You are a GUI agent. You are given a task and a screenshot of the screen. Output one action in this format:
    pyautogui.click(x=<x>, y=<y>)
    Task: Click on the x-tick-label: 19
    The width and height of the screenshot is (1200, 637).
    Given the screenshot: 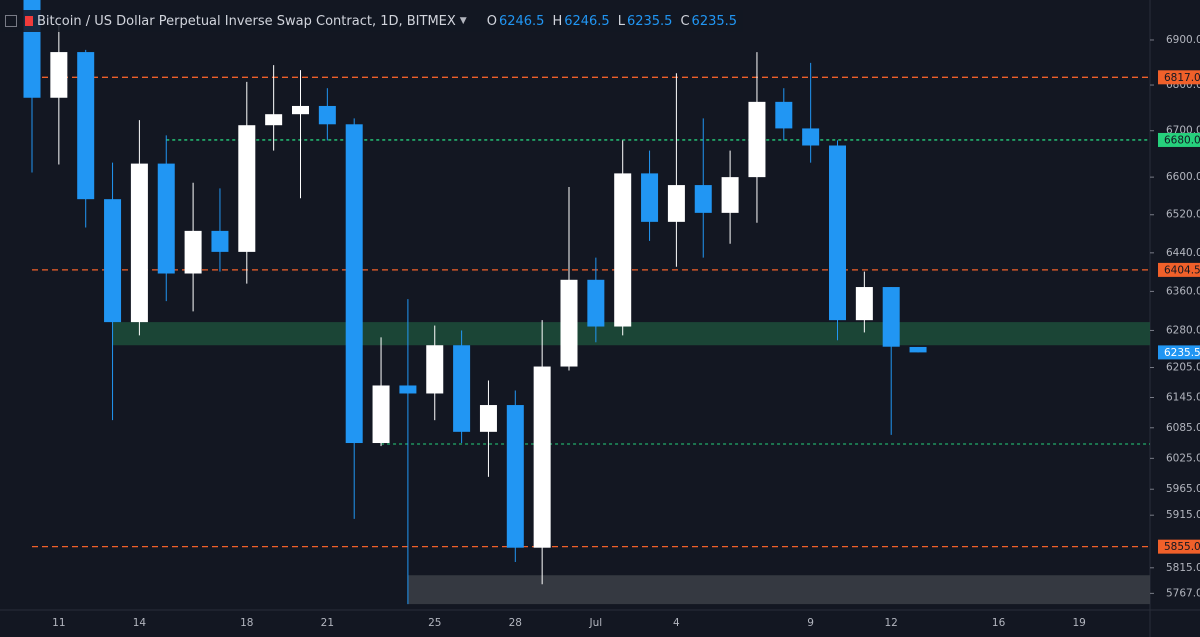 What is the action you would take?
    pyautogui.click(x=1078, y=623)
    